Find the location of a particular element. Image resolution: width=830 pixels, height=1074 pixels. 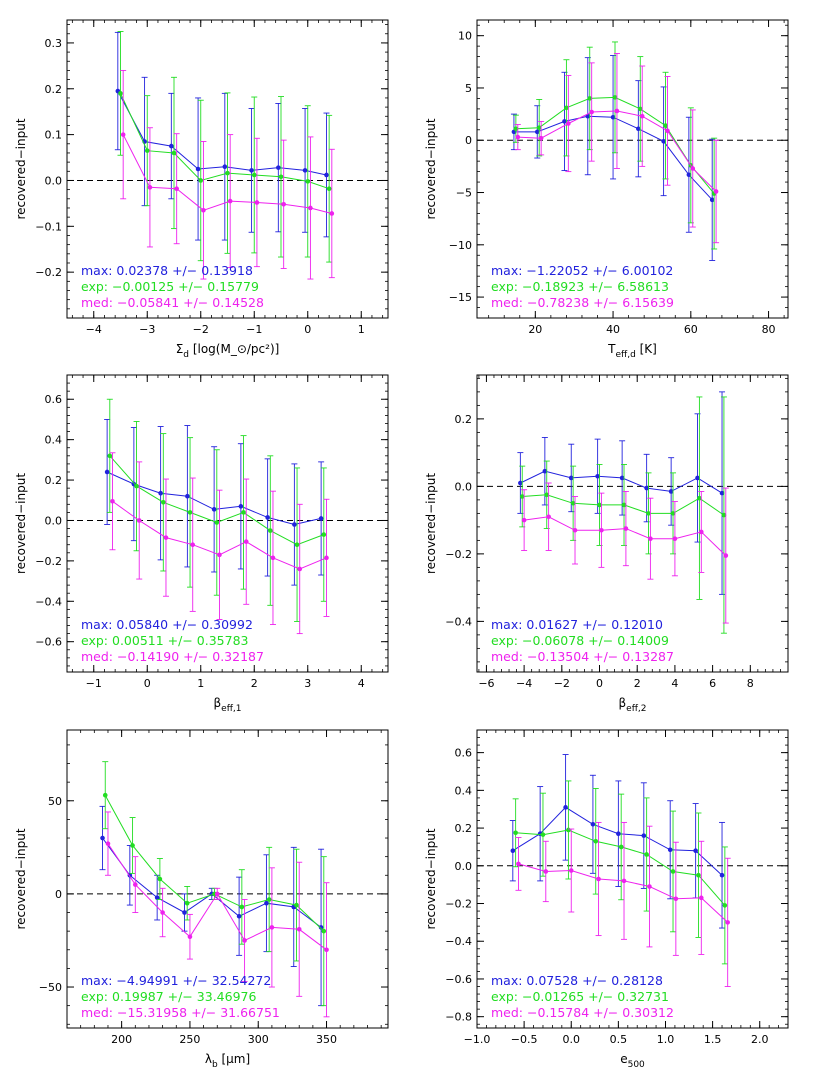

x-tick-label: 6 is located at coordinates (712, 683).